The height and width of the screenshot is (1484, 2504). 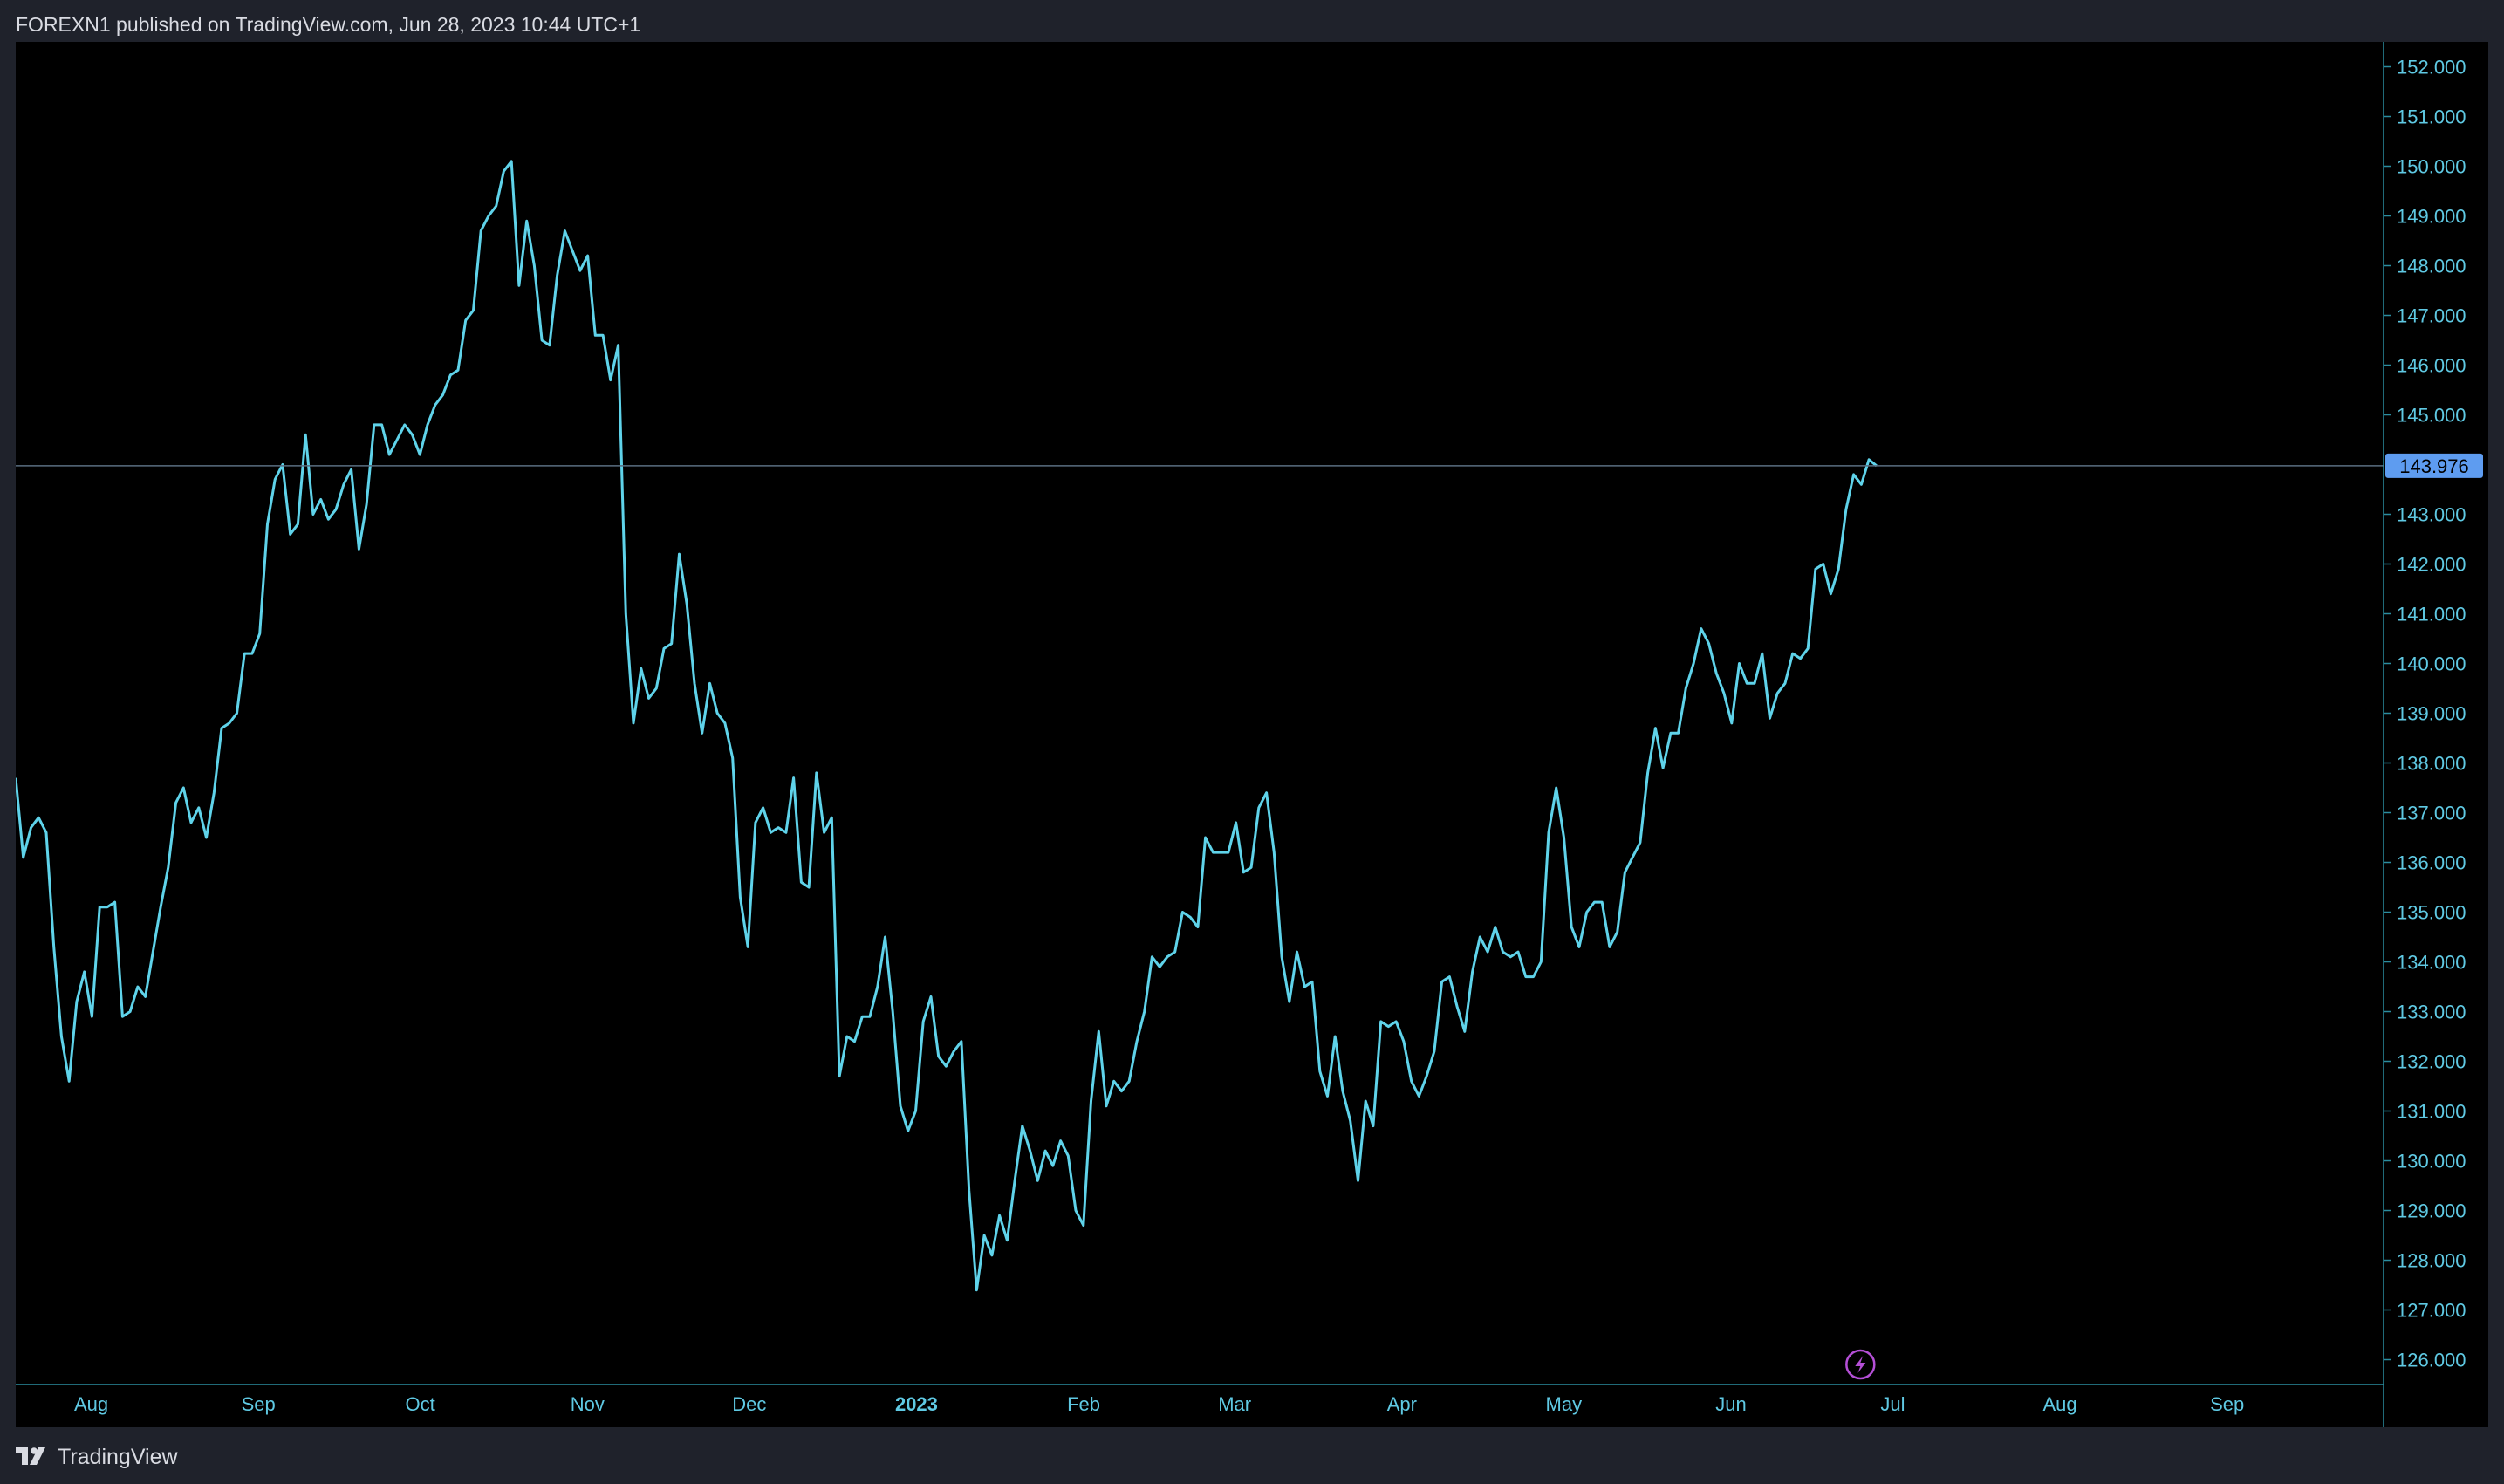 What do you see at coordinates (1234, 1404) in the screenshot?
I see `time-tick-label: Mar` at bounding box center [1234, 1404].